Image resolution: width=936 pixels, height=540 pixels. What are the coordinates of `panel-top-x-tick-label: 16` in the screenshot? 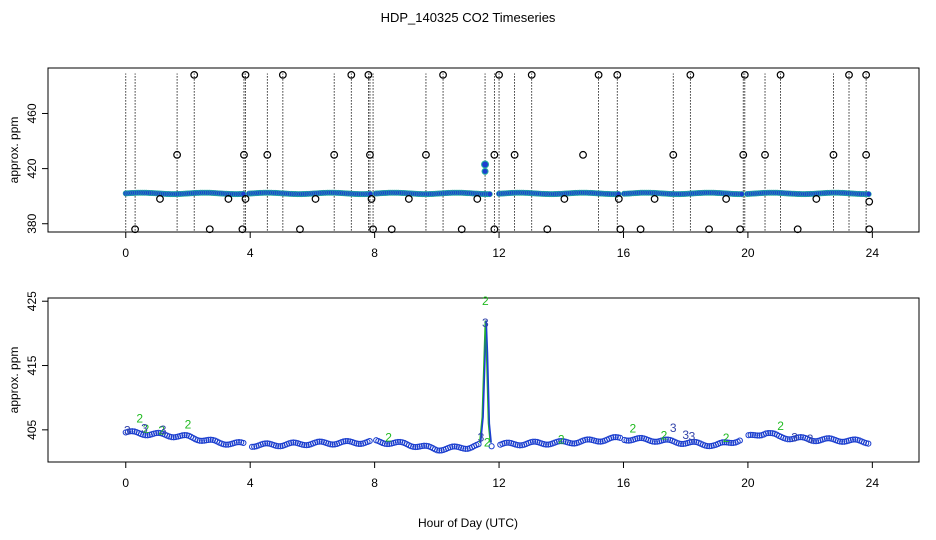 It's located at (624, 253).